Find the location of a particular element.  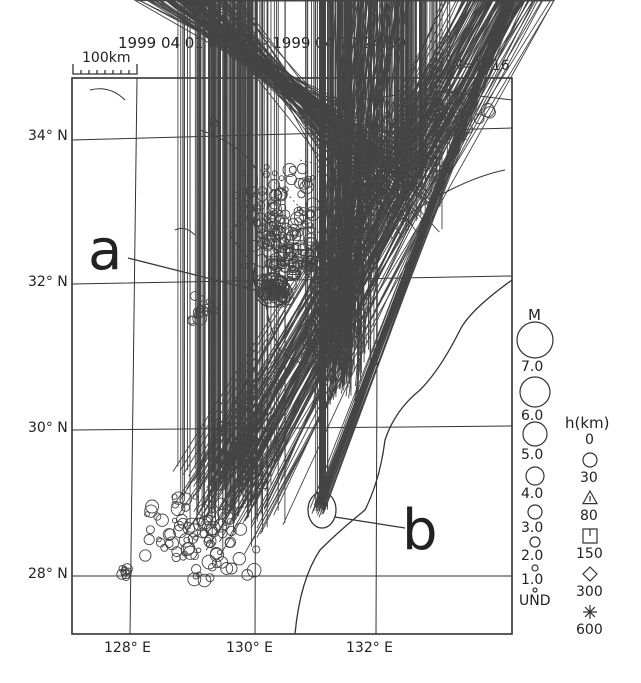

legend-depth-label: 0 is located at coordinates (589, 440).